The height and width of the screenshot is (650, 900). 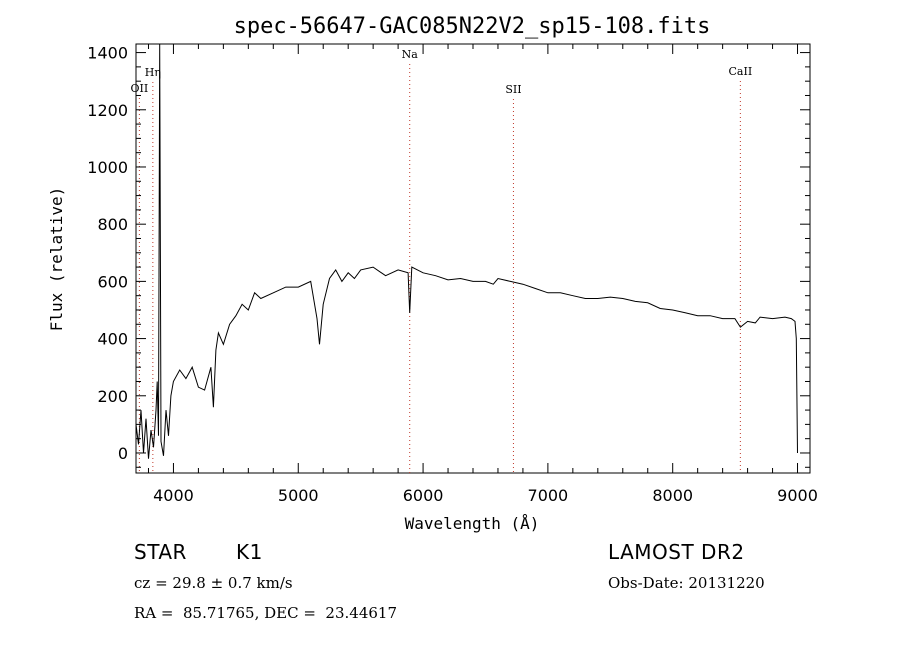 I want to click on marker-label: SII, so click(x=513, y=89).